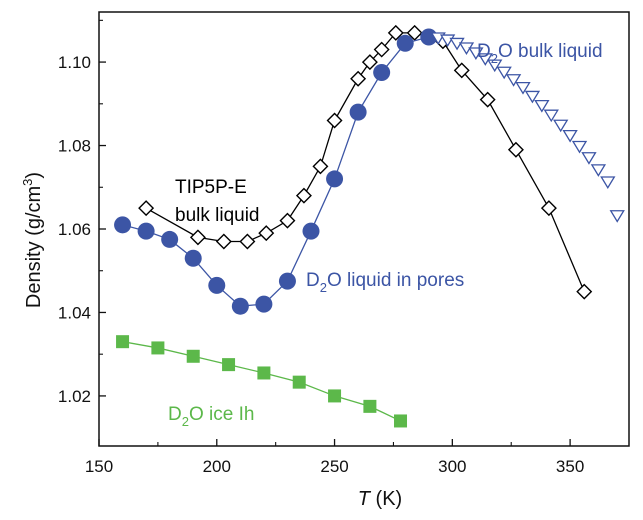 This screenshot has width=643, height=520. I want to click on y-tick-label: 1.06, so click(74, 229).